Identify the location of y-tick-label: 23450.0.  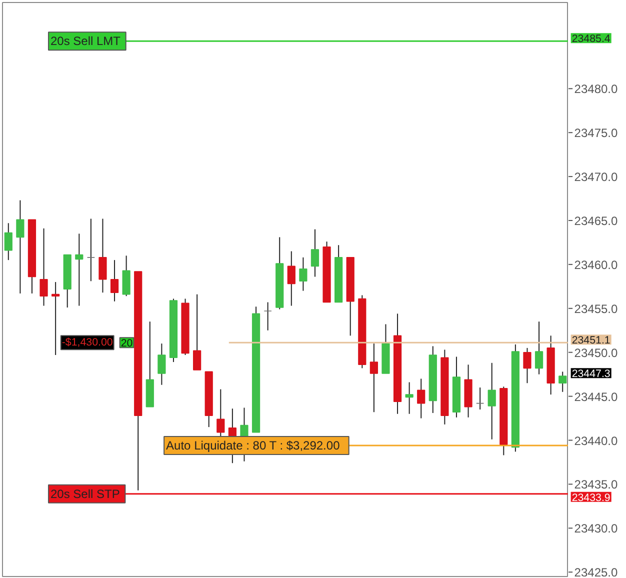
(596, 353).